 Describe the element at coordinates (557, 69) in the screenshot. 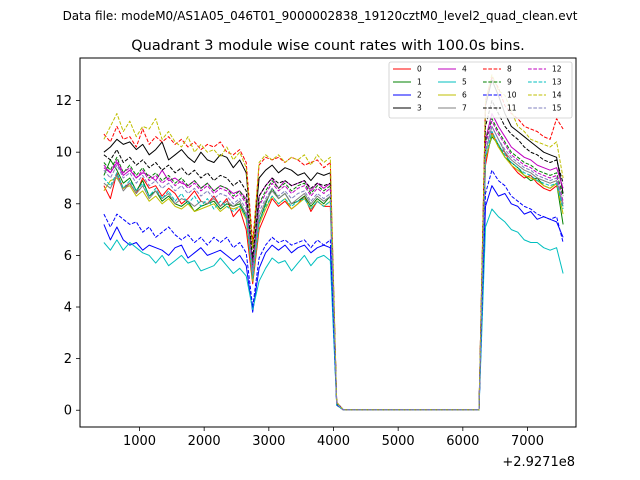

I see `legend-label-12: 12` at that location.